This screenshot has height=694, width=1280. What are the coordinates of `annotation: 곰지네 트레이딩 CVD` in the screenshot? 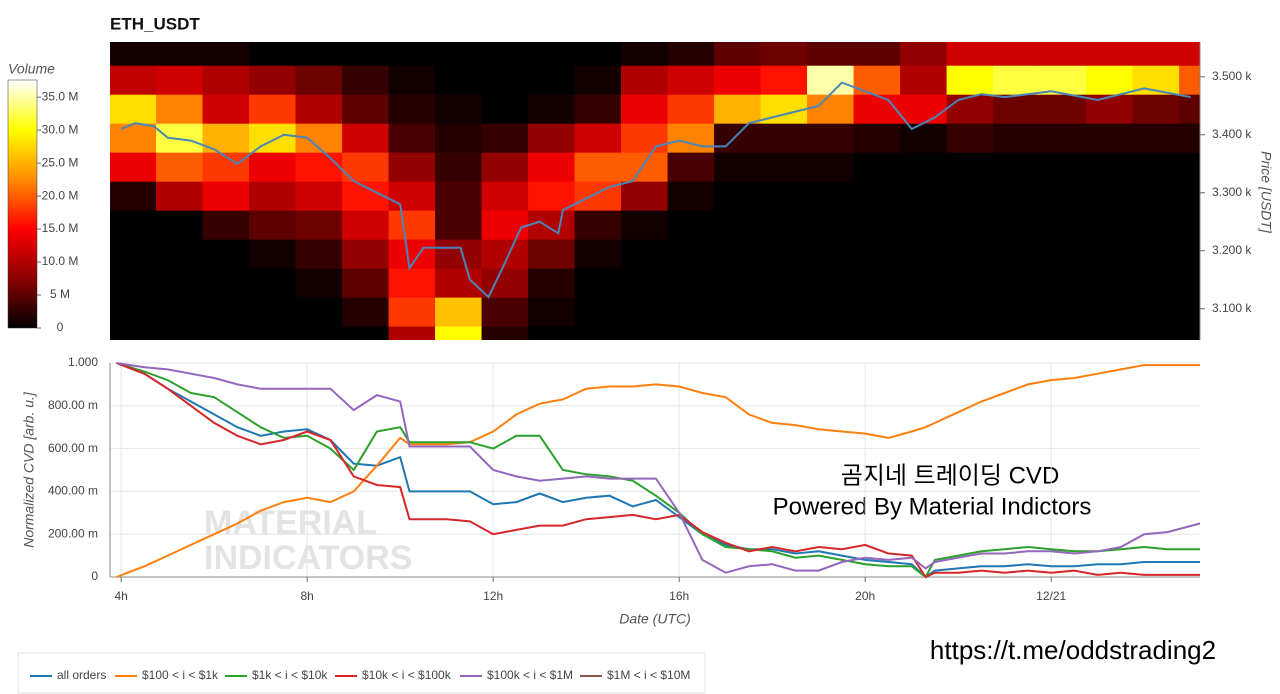 It's located at (950, 475).